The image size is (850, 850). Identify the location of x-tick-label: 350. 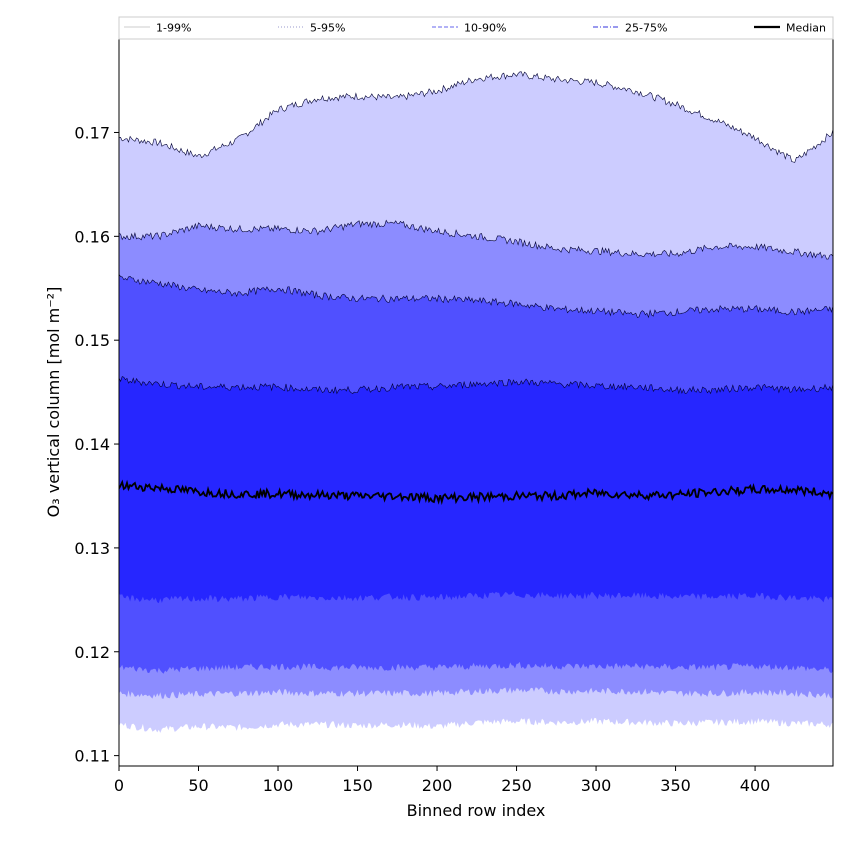
(675, 785).